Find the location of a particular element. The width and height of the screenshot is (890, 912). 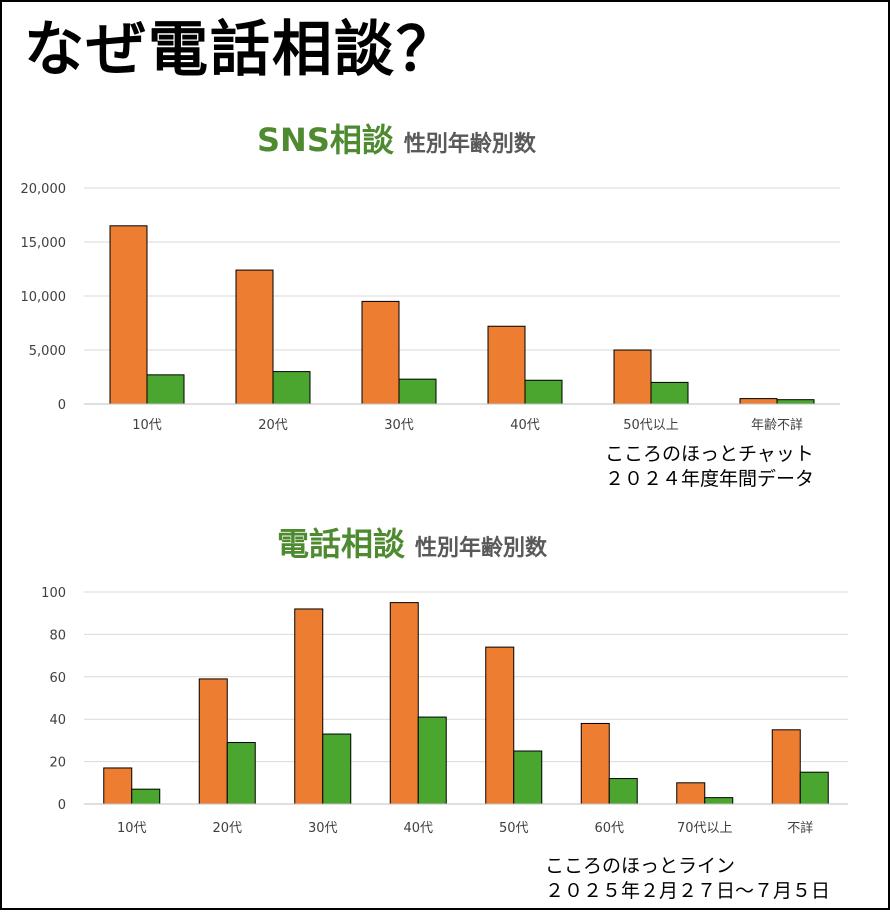

sns-x-tick-label: 年齢不詳 is located at coordinates (777, 425).